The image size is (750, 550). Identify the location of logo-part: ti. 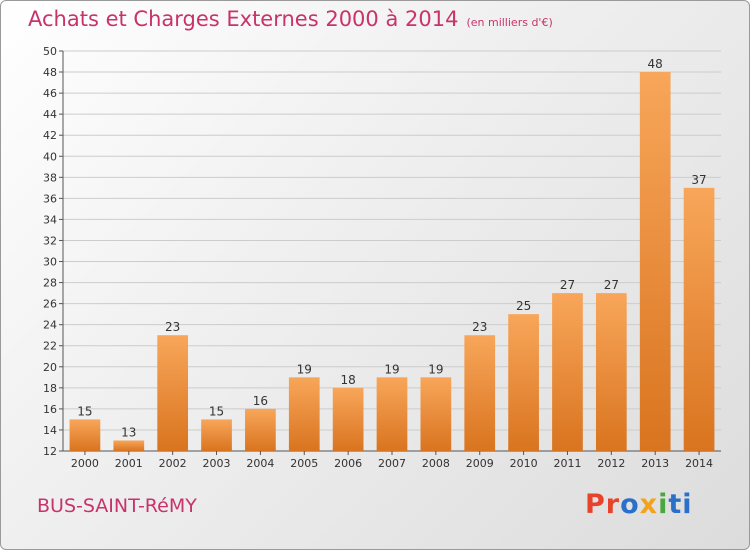
(680, 504).